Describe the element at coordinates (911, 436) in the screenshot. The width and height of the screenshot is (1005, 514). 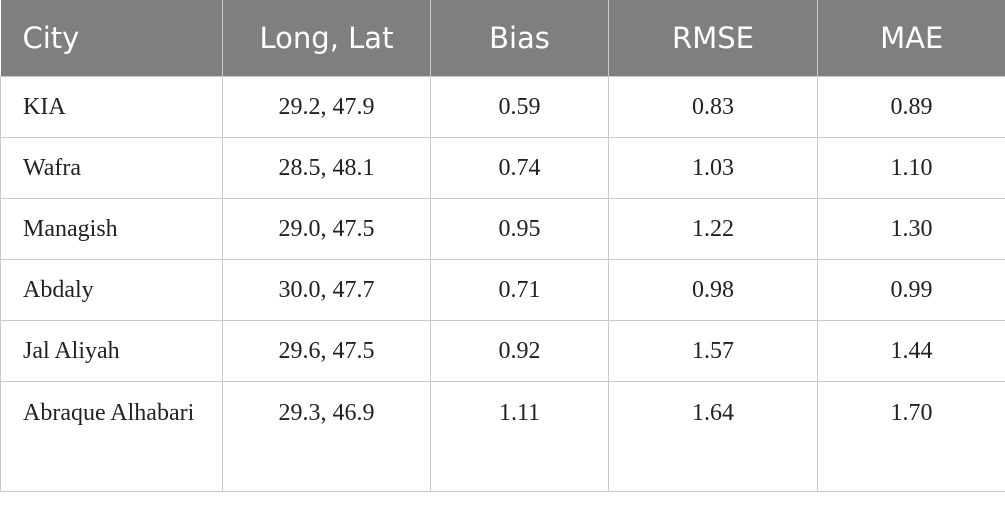
I see `value-cell: 1.70` at that location.